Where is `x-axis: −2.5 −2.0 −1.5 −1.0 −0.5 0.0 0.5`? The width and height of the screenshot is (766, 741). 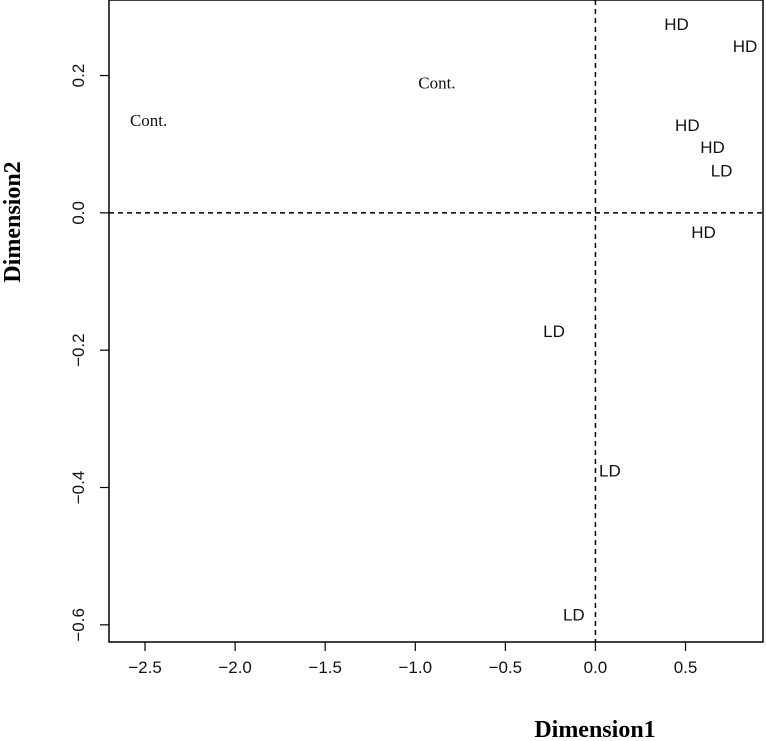 x-axis: −2.5 −2.0 −1.5 −1.0 −0.5 0.0 0.5 is located at coordinates (412, 659).